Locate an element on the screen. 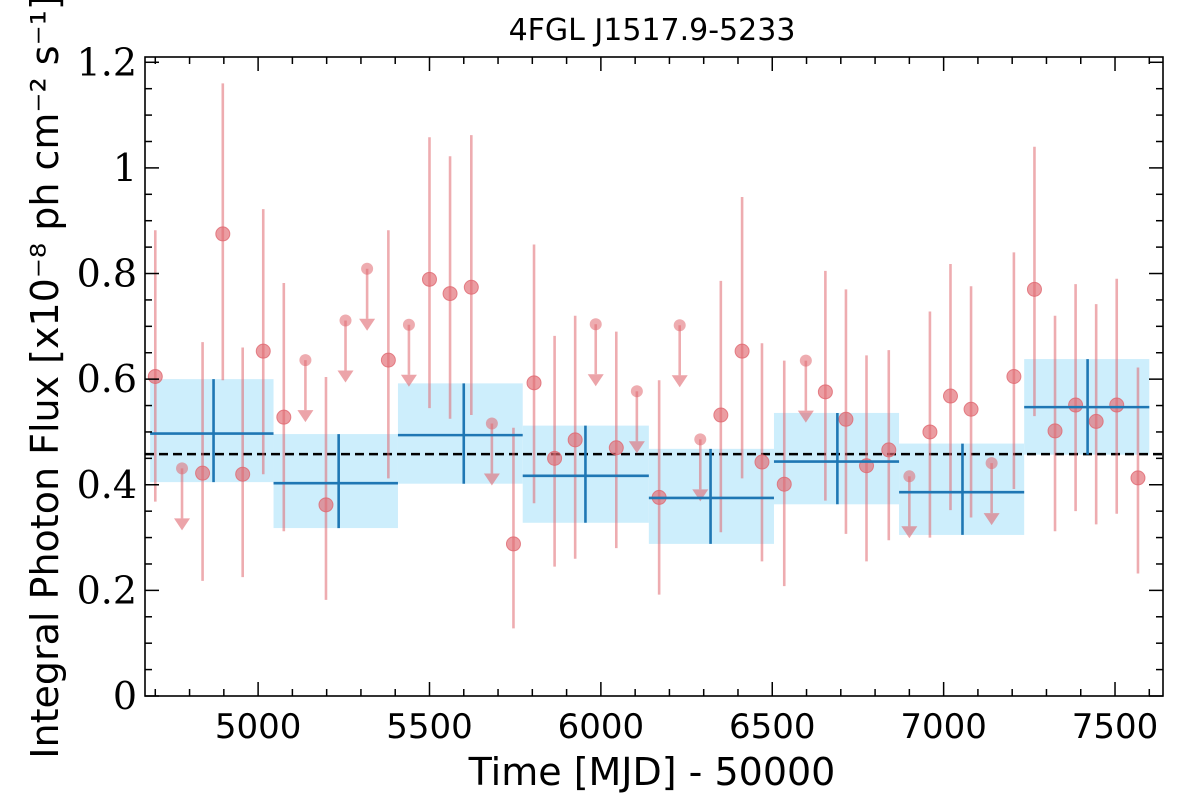  y-tick-label: 0.4 is located at coordinates (107, 485).